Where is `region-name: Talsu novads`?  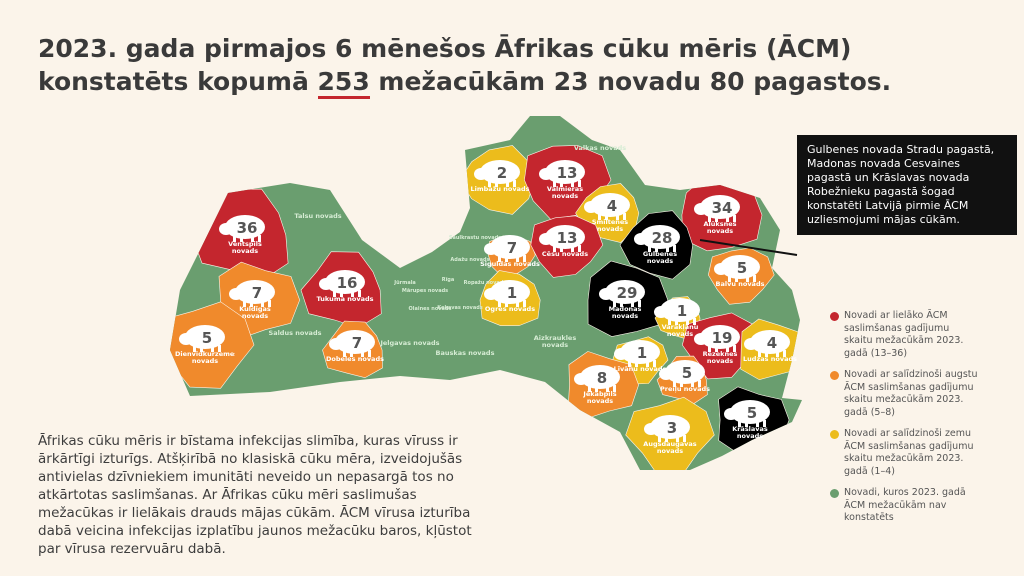 region-name: Talsu novads is located at coordinates (318, 216).